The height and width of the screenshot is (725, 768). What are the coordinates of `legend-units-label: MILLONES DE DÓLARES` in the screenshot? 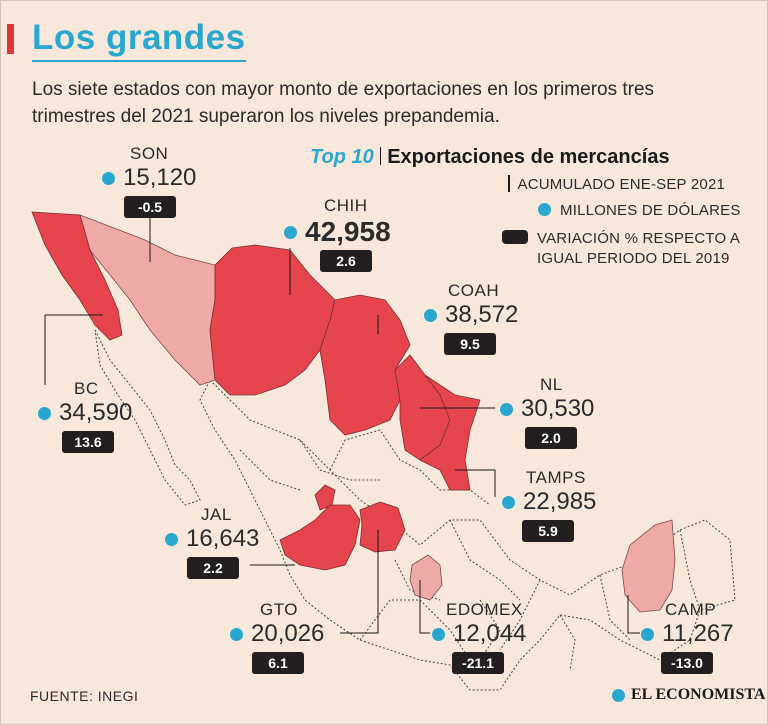 It's located at (650, 210).